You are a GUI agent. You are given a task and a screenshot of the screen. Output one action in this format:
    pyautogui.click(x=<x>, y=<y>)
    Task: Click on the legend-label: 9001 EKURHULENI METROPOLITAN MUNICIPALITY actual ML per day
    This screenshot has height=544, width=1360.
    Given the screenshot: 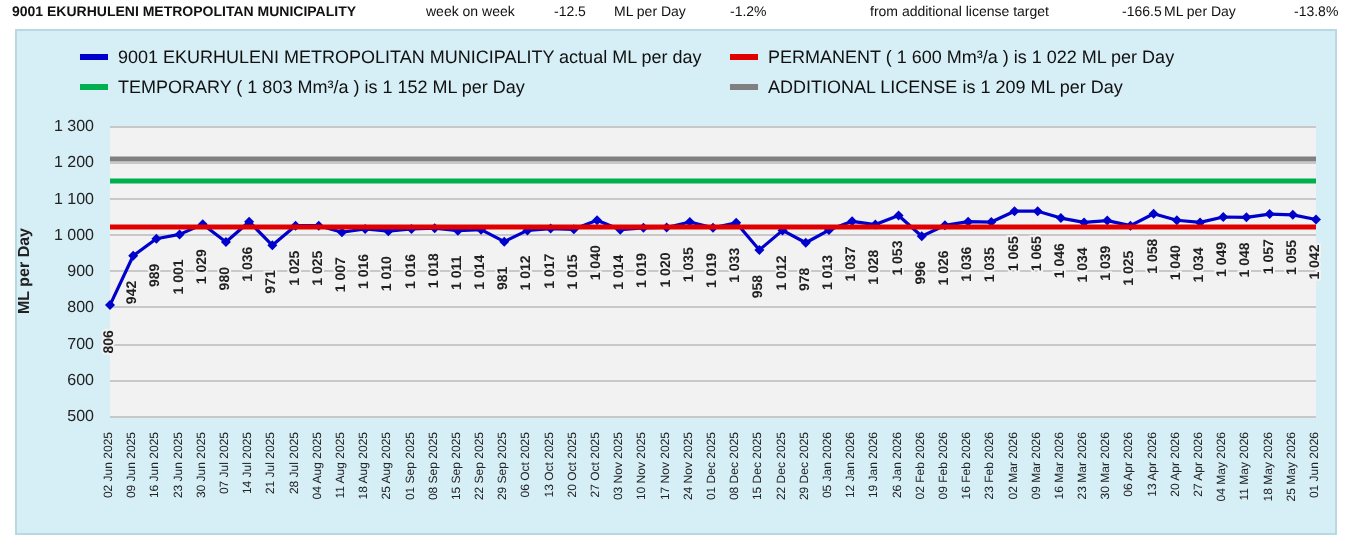 What is the action you would take?
    pyautogui.click(x=410, y=57)
    